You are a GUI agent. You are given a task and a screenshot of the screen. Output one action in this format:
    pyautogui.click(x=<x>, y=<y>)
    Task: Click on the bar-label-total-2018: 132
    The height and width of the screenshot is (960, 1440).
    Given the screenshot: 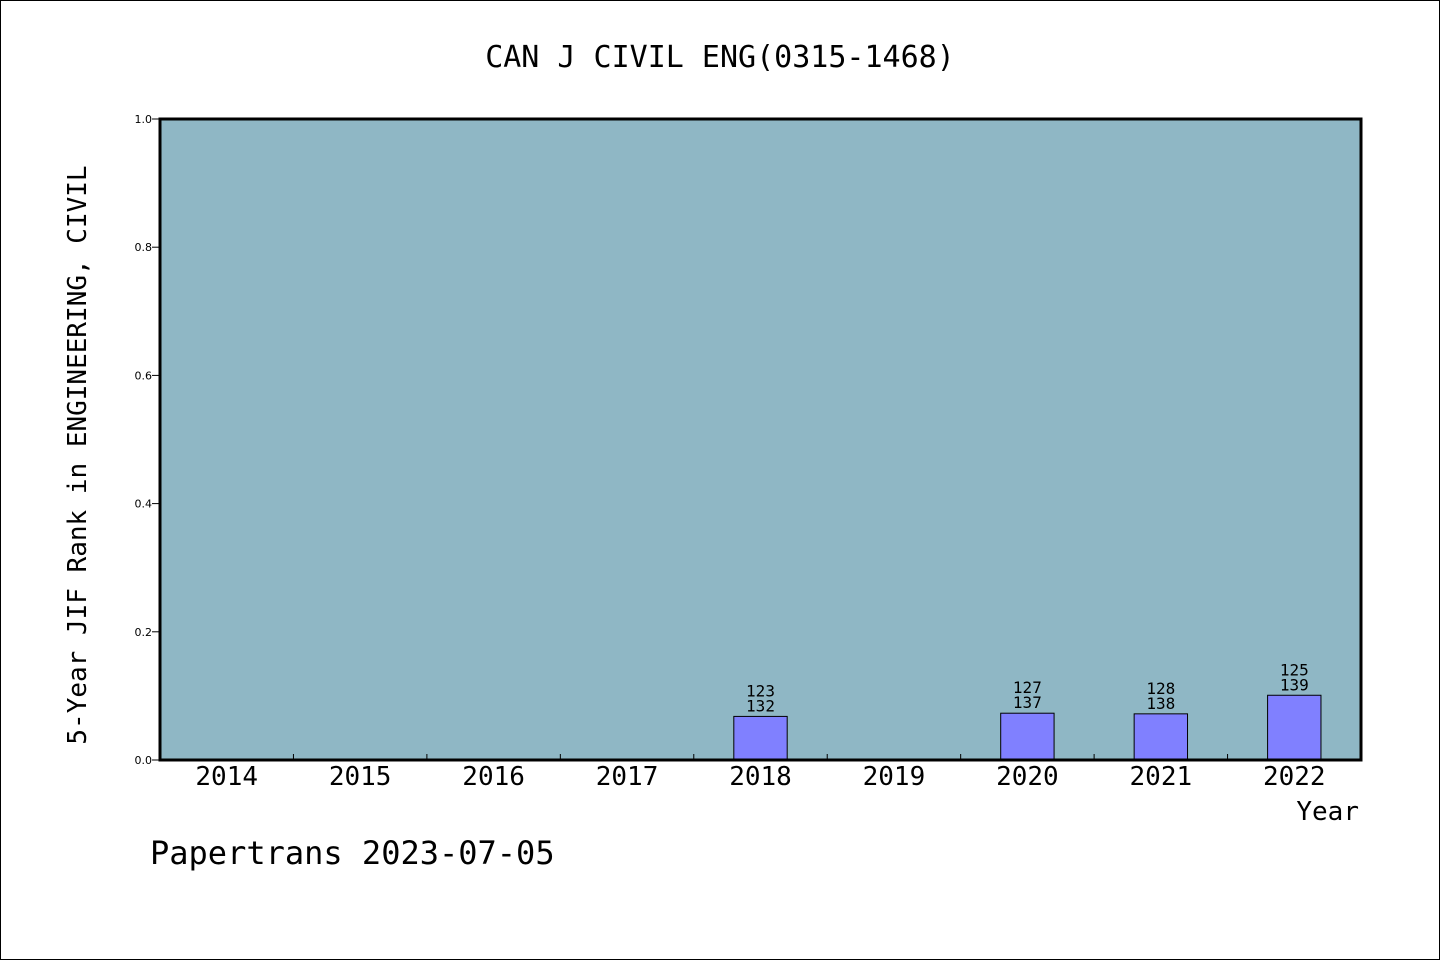 What is the action you would take?
    pyautogui.click(x=760, y=705)
    